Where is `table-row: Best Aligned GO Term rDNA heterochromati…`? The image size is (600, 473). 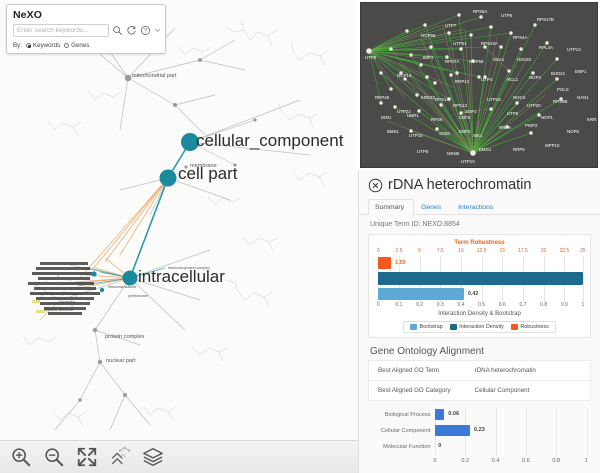 table-row: Best Aligned GO Term rDNA heterochromati… is located at coordinates (479, 371).